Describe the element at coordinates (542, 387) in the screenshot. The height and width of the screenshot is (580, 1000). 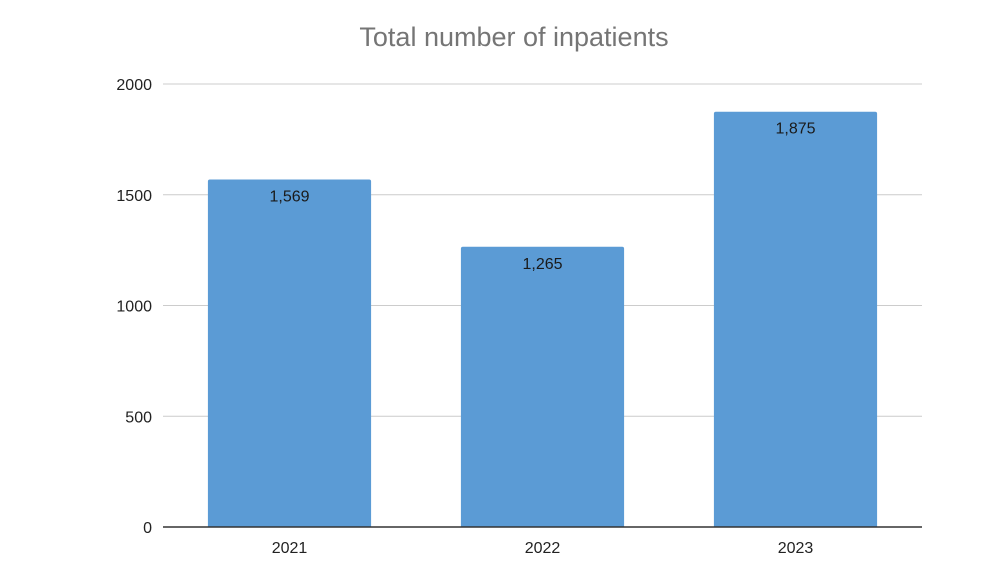
I see `bar-2022` at that location.